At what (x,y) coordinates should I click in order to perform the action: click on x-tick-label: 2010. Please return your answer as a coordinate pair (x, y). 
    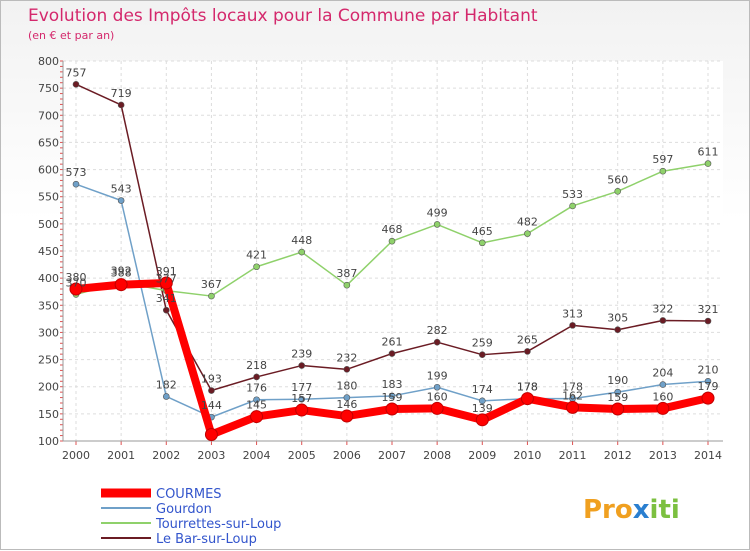
    Looking at the image, I should click on (527, 455).